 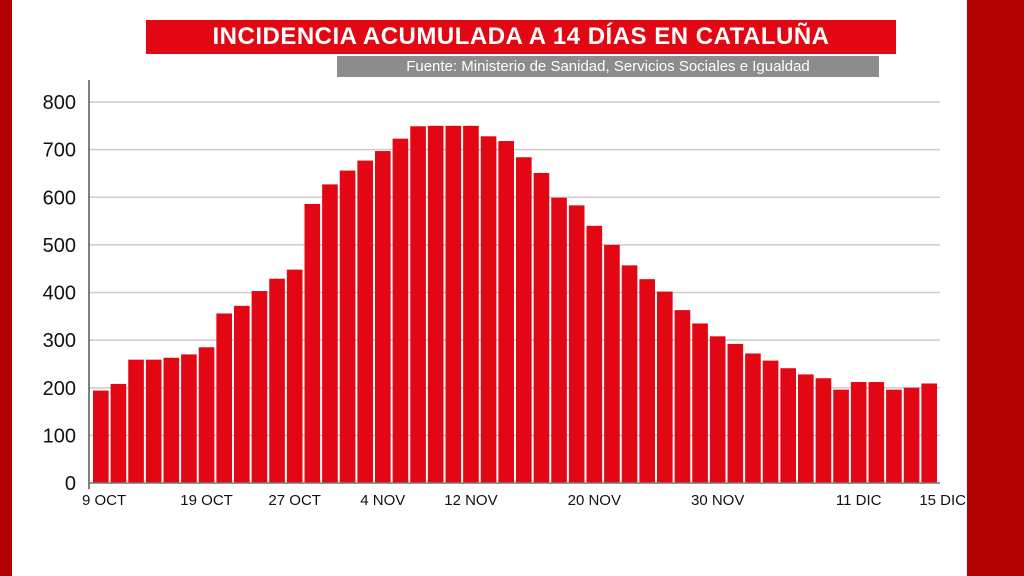 I want to click on x-tick-label: 19 OCT, so click(x=206, y=500).